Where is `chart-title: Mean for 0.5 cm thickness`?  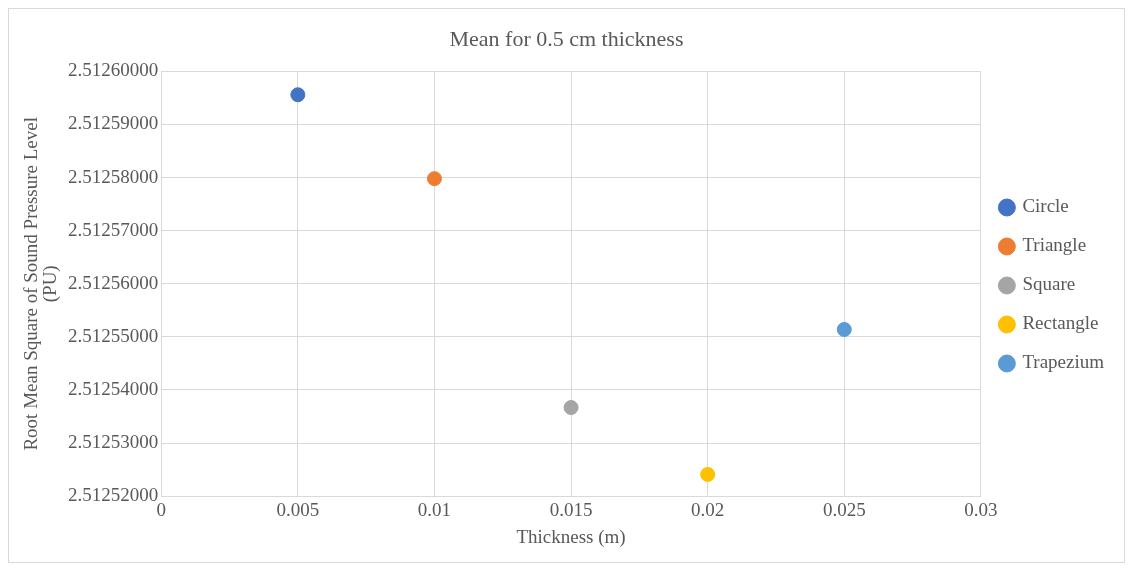
chart-title: Mean for 0.5 cm thickness is located at coordinates (566, 38).